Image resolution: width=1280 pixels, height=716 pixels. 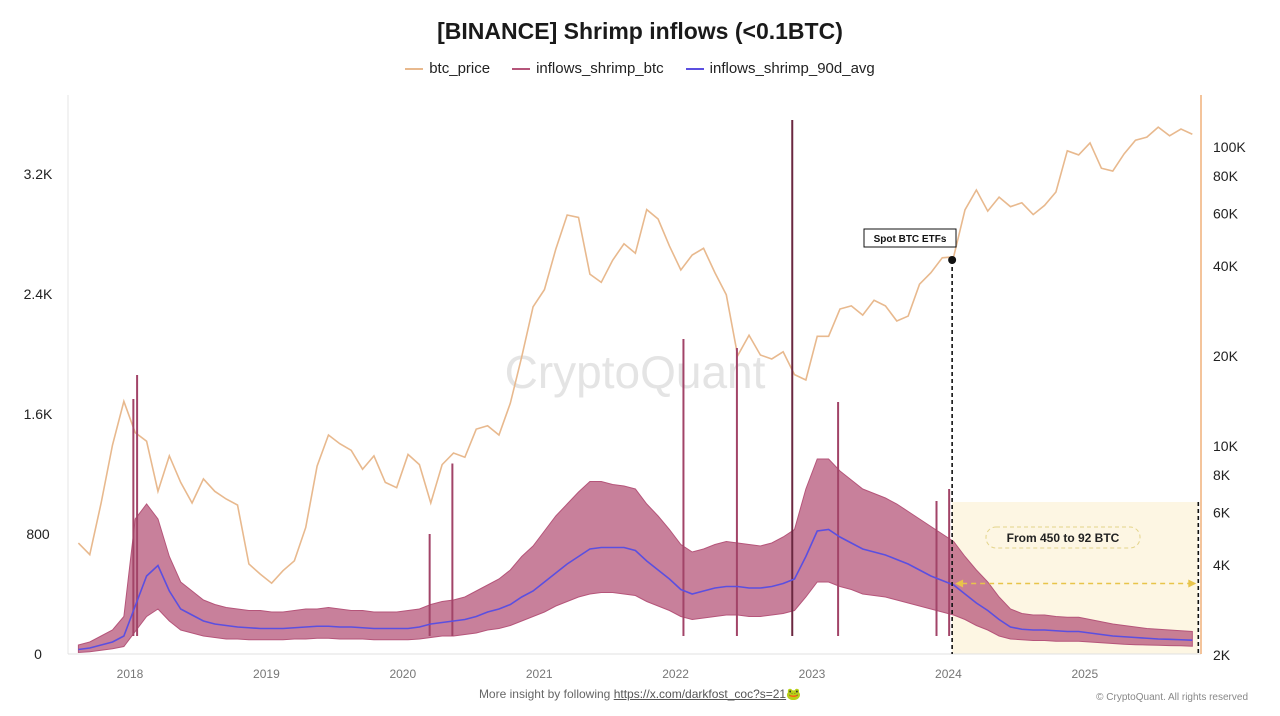 I want to click on y-right-tick: 40K, so click(x=1226, y=266).